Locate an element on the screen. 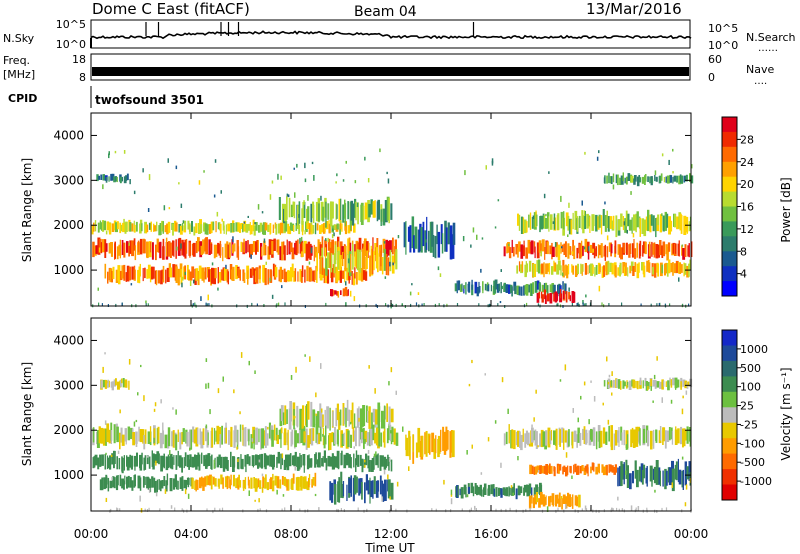 This screenshot has height=554, width=800. nsearch-tick-bottom: 10^0 is located at coordinates (723, 45).